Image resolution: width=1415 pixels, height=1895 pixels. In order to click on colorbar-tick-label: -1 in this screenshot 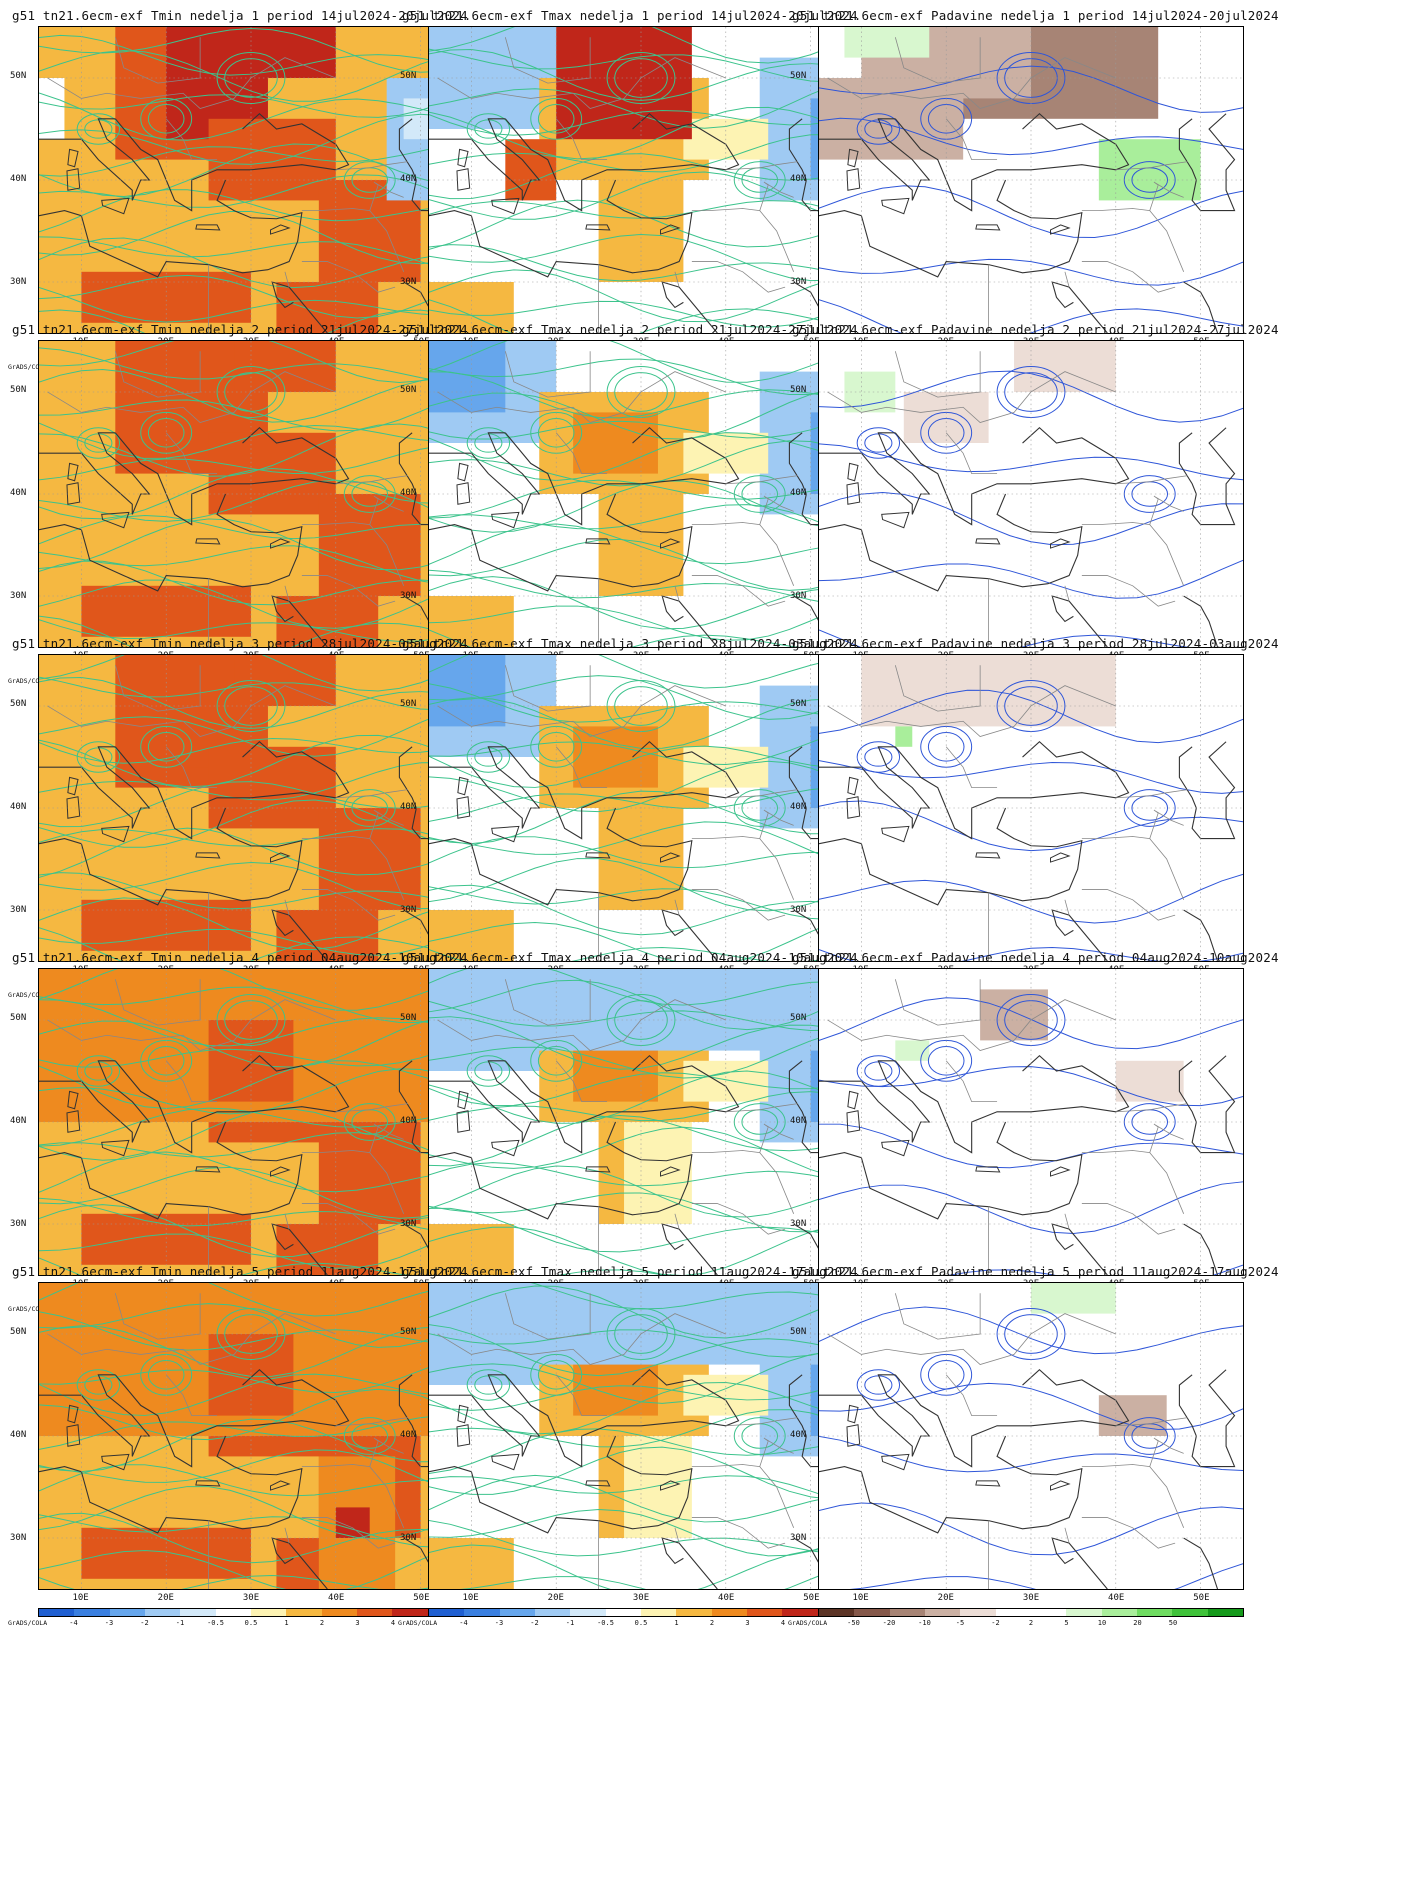, I will do `click(570, 1623)`.